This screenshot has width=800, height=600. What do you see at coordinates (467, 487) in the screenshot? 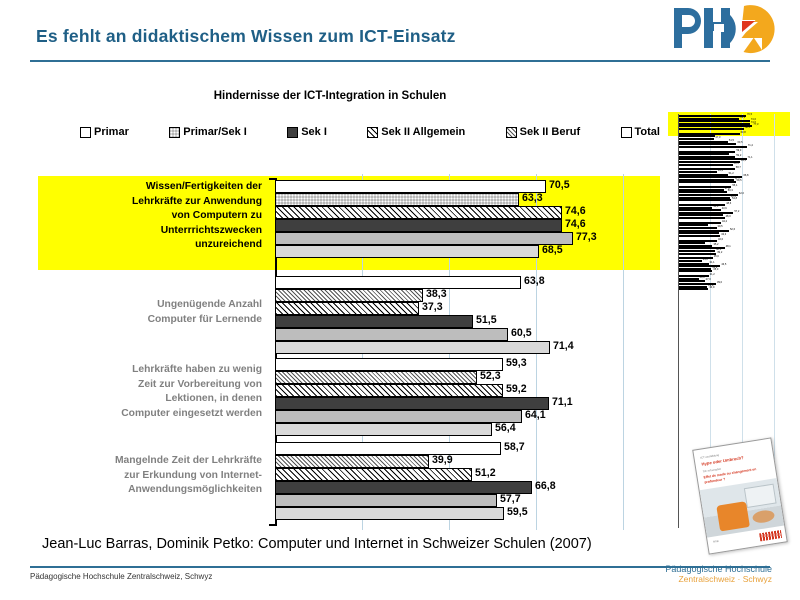
I see `bar-row: 66,8` at bounding box center [467, 487].